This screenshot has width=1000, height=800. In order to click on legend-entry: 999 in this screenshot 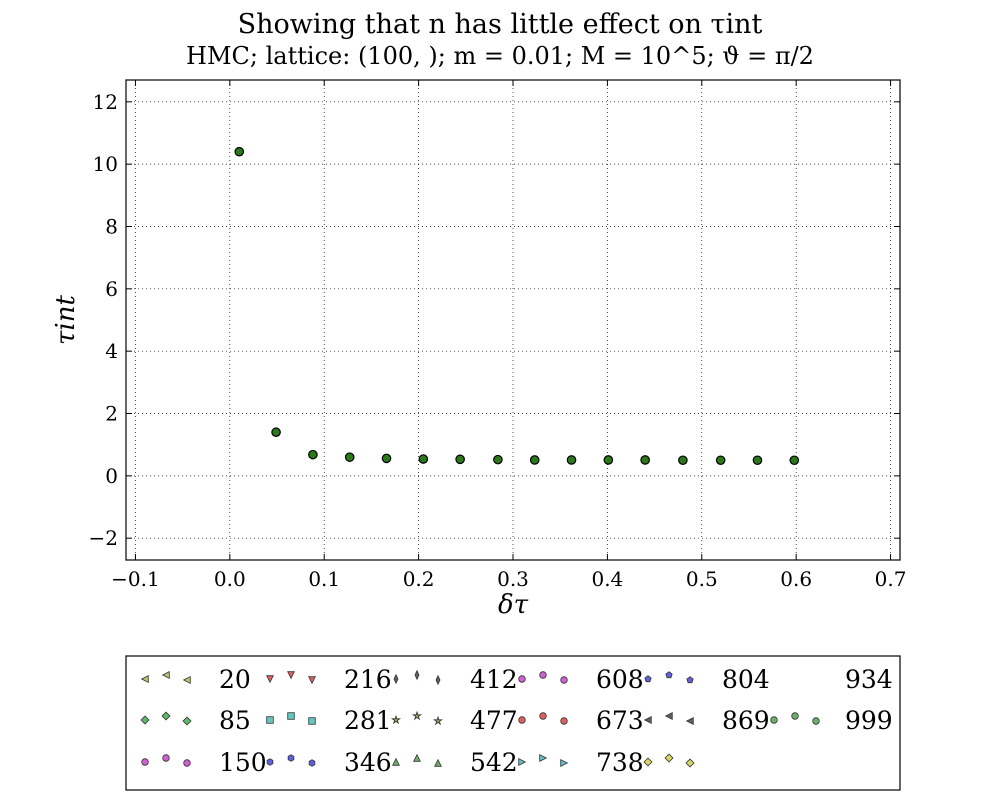, I will do `click(831, 720)`.